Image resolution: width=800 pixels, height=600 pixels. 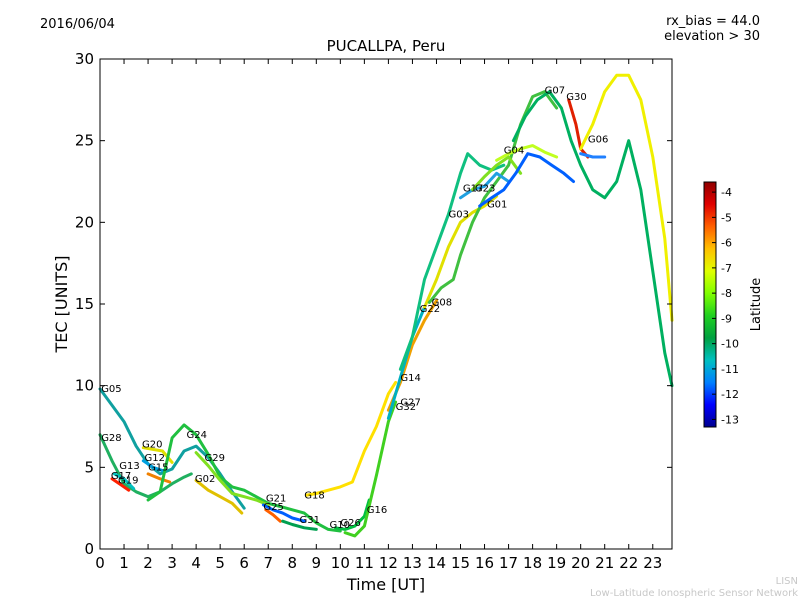 I want to click on prn-label: G18, so click(x=314, y=495).